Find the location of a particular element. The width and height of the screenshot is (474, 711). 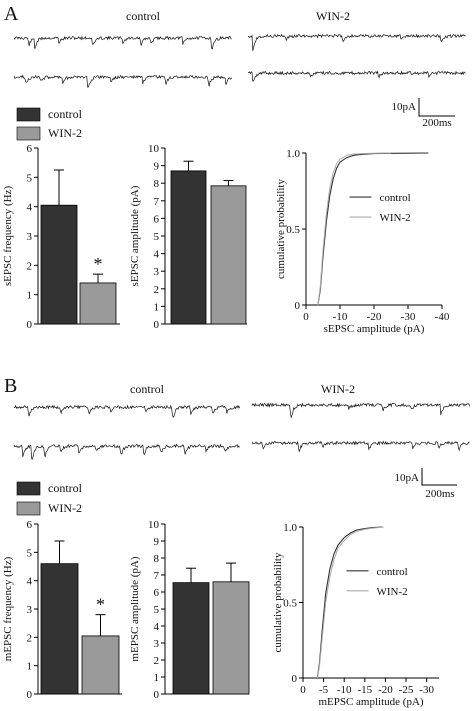

sepsc-amplitude-y-tick-label: 5 is located at coordinates (157, 237).